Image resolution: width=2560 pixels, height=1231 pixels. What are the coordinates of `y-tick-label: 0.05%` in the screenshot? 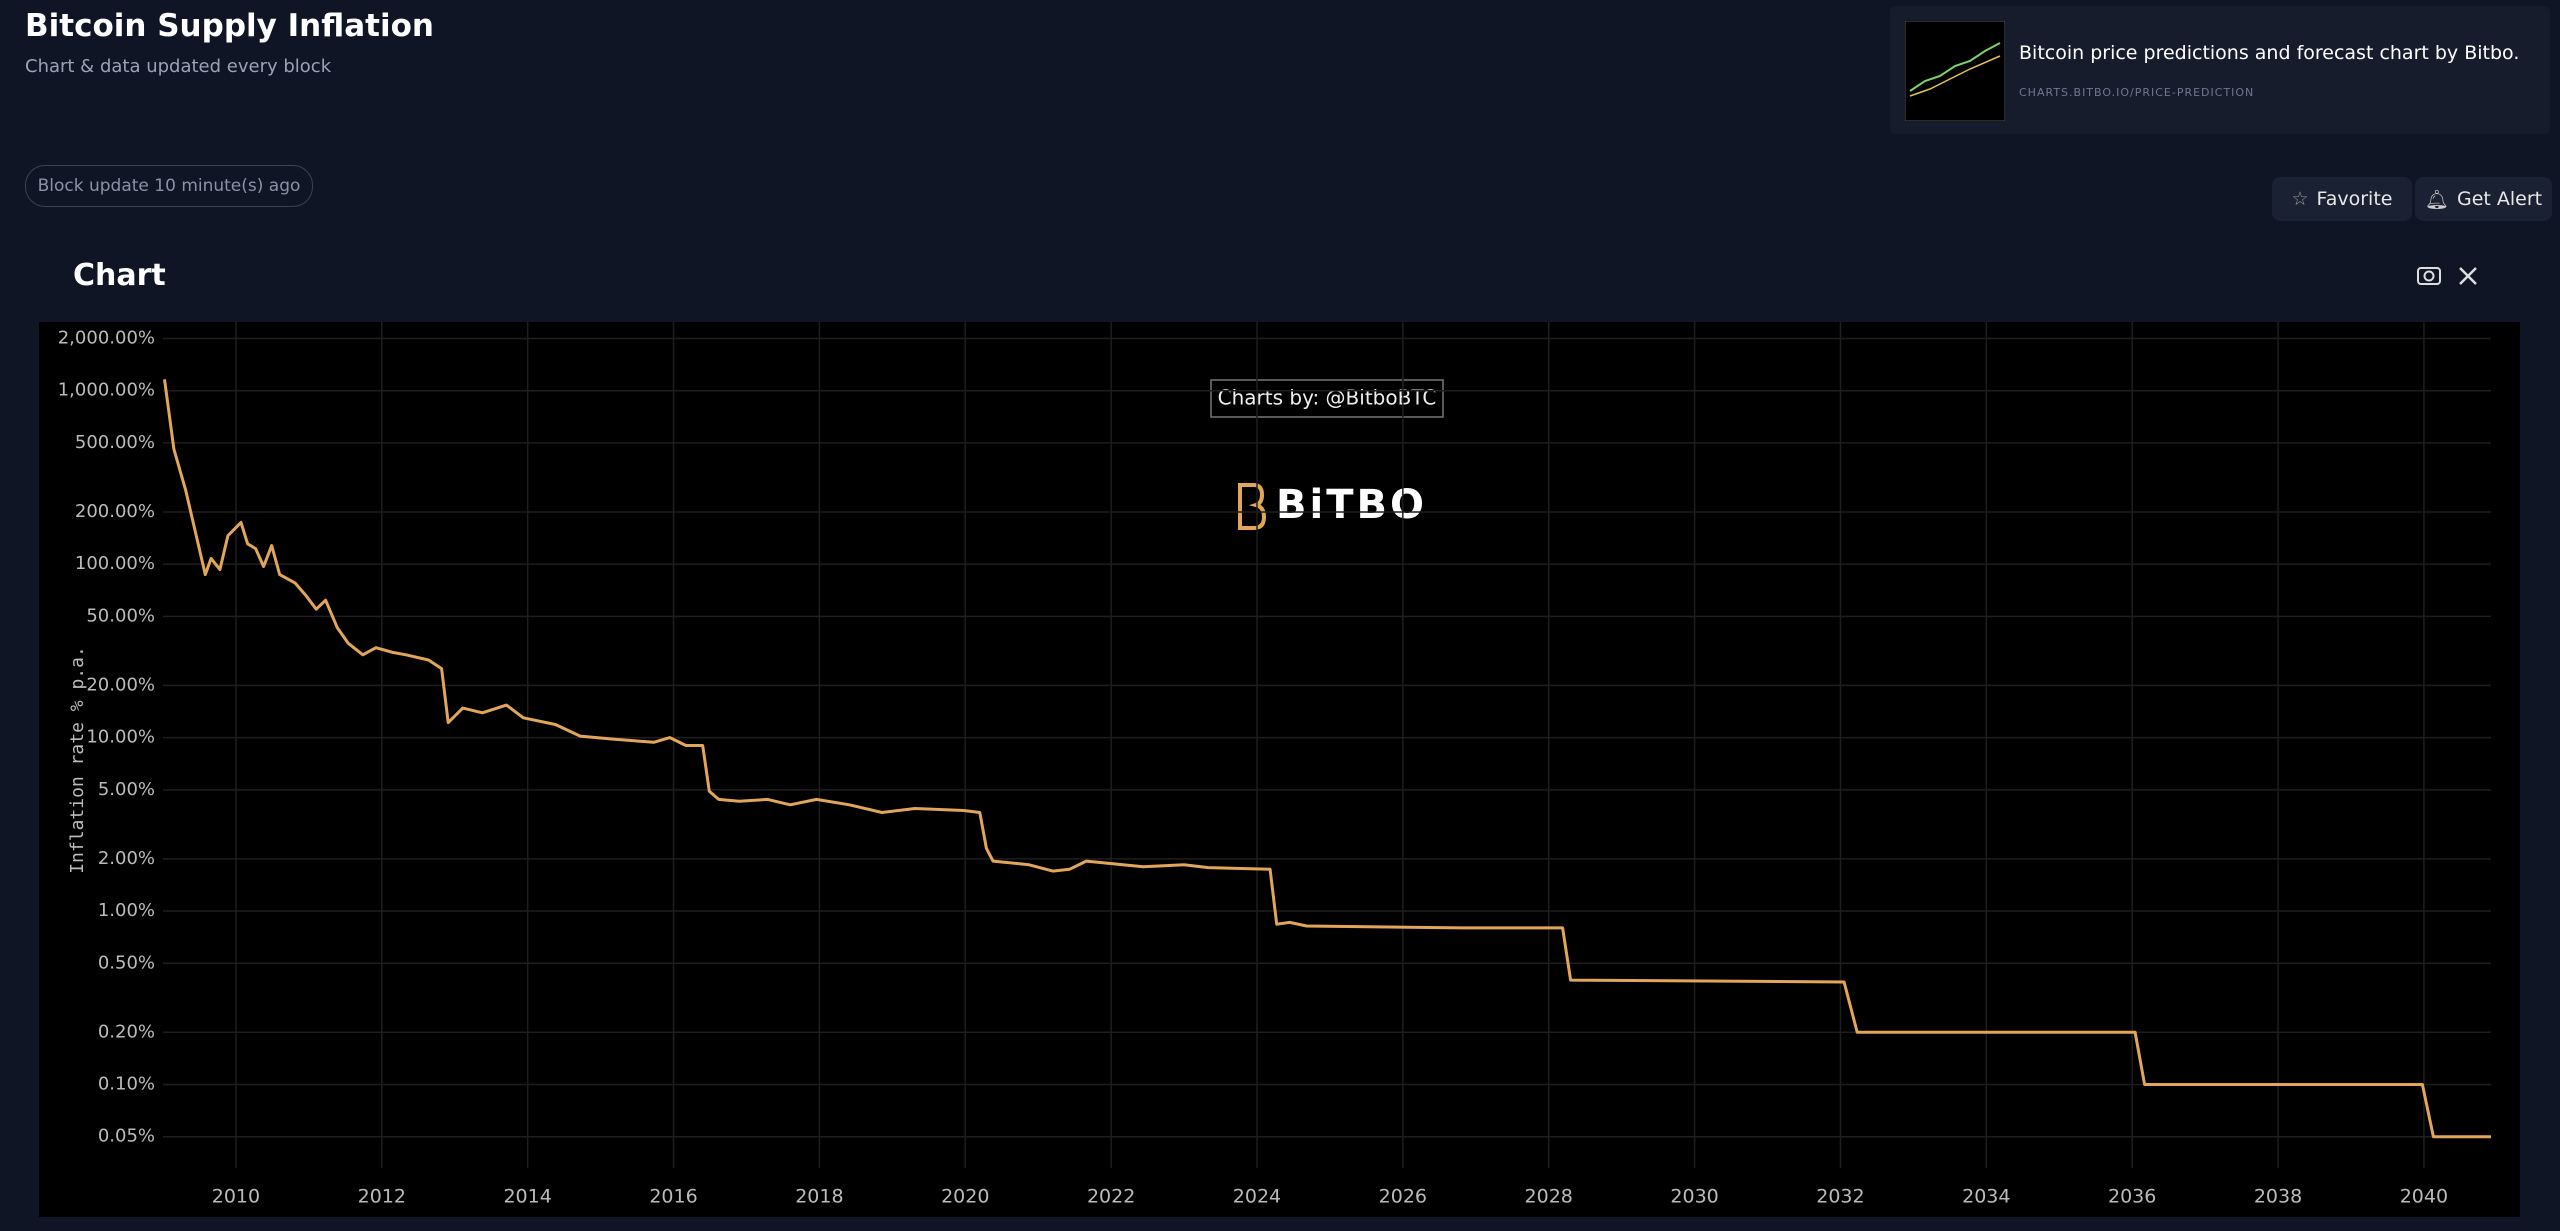 It's located at (126, 1136).